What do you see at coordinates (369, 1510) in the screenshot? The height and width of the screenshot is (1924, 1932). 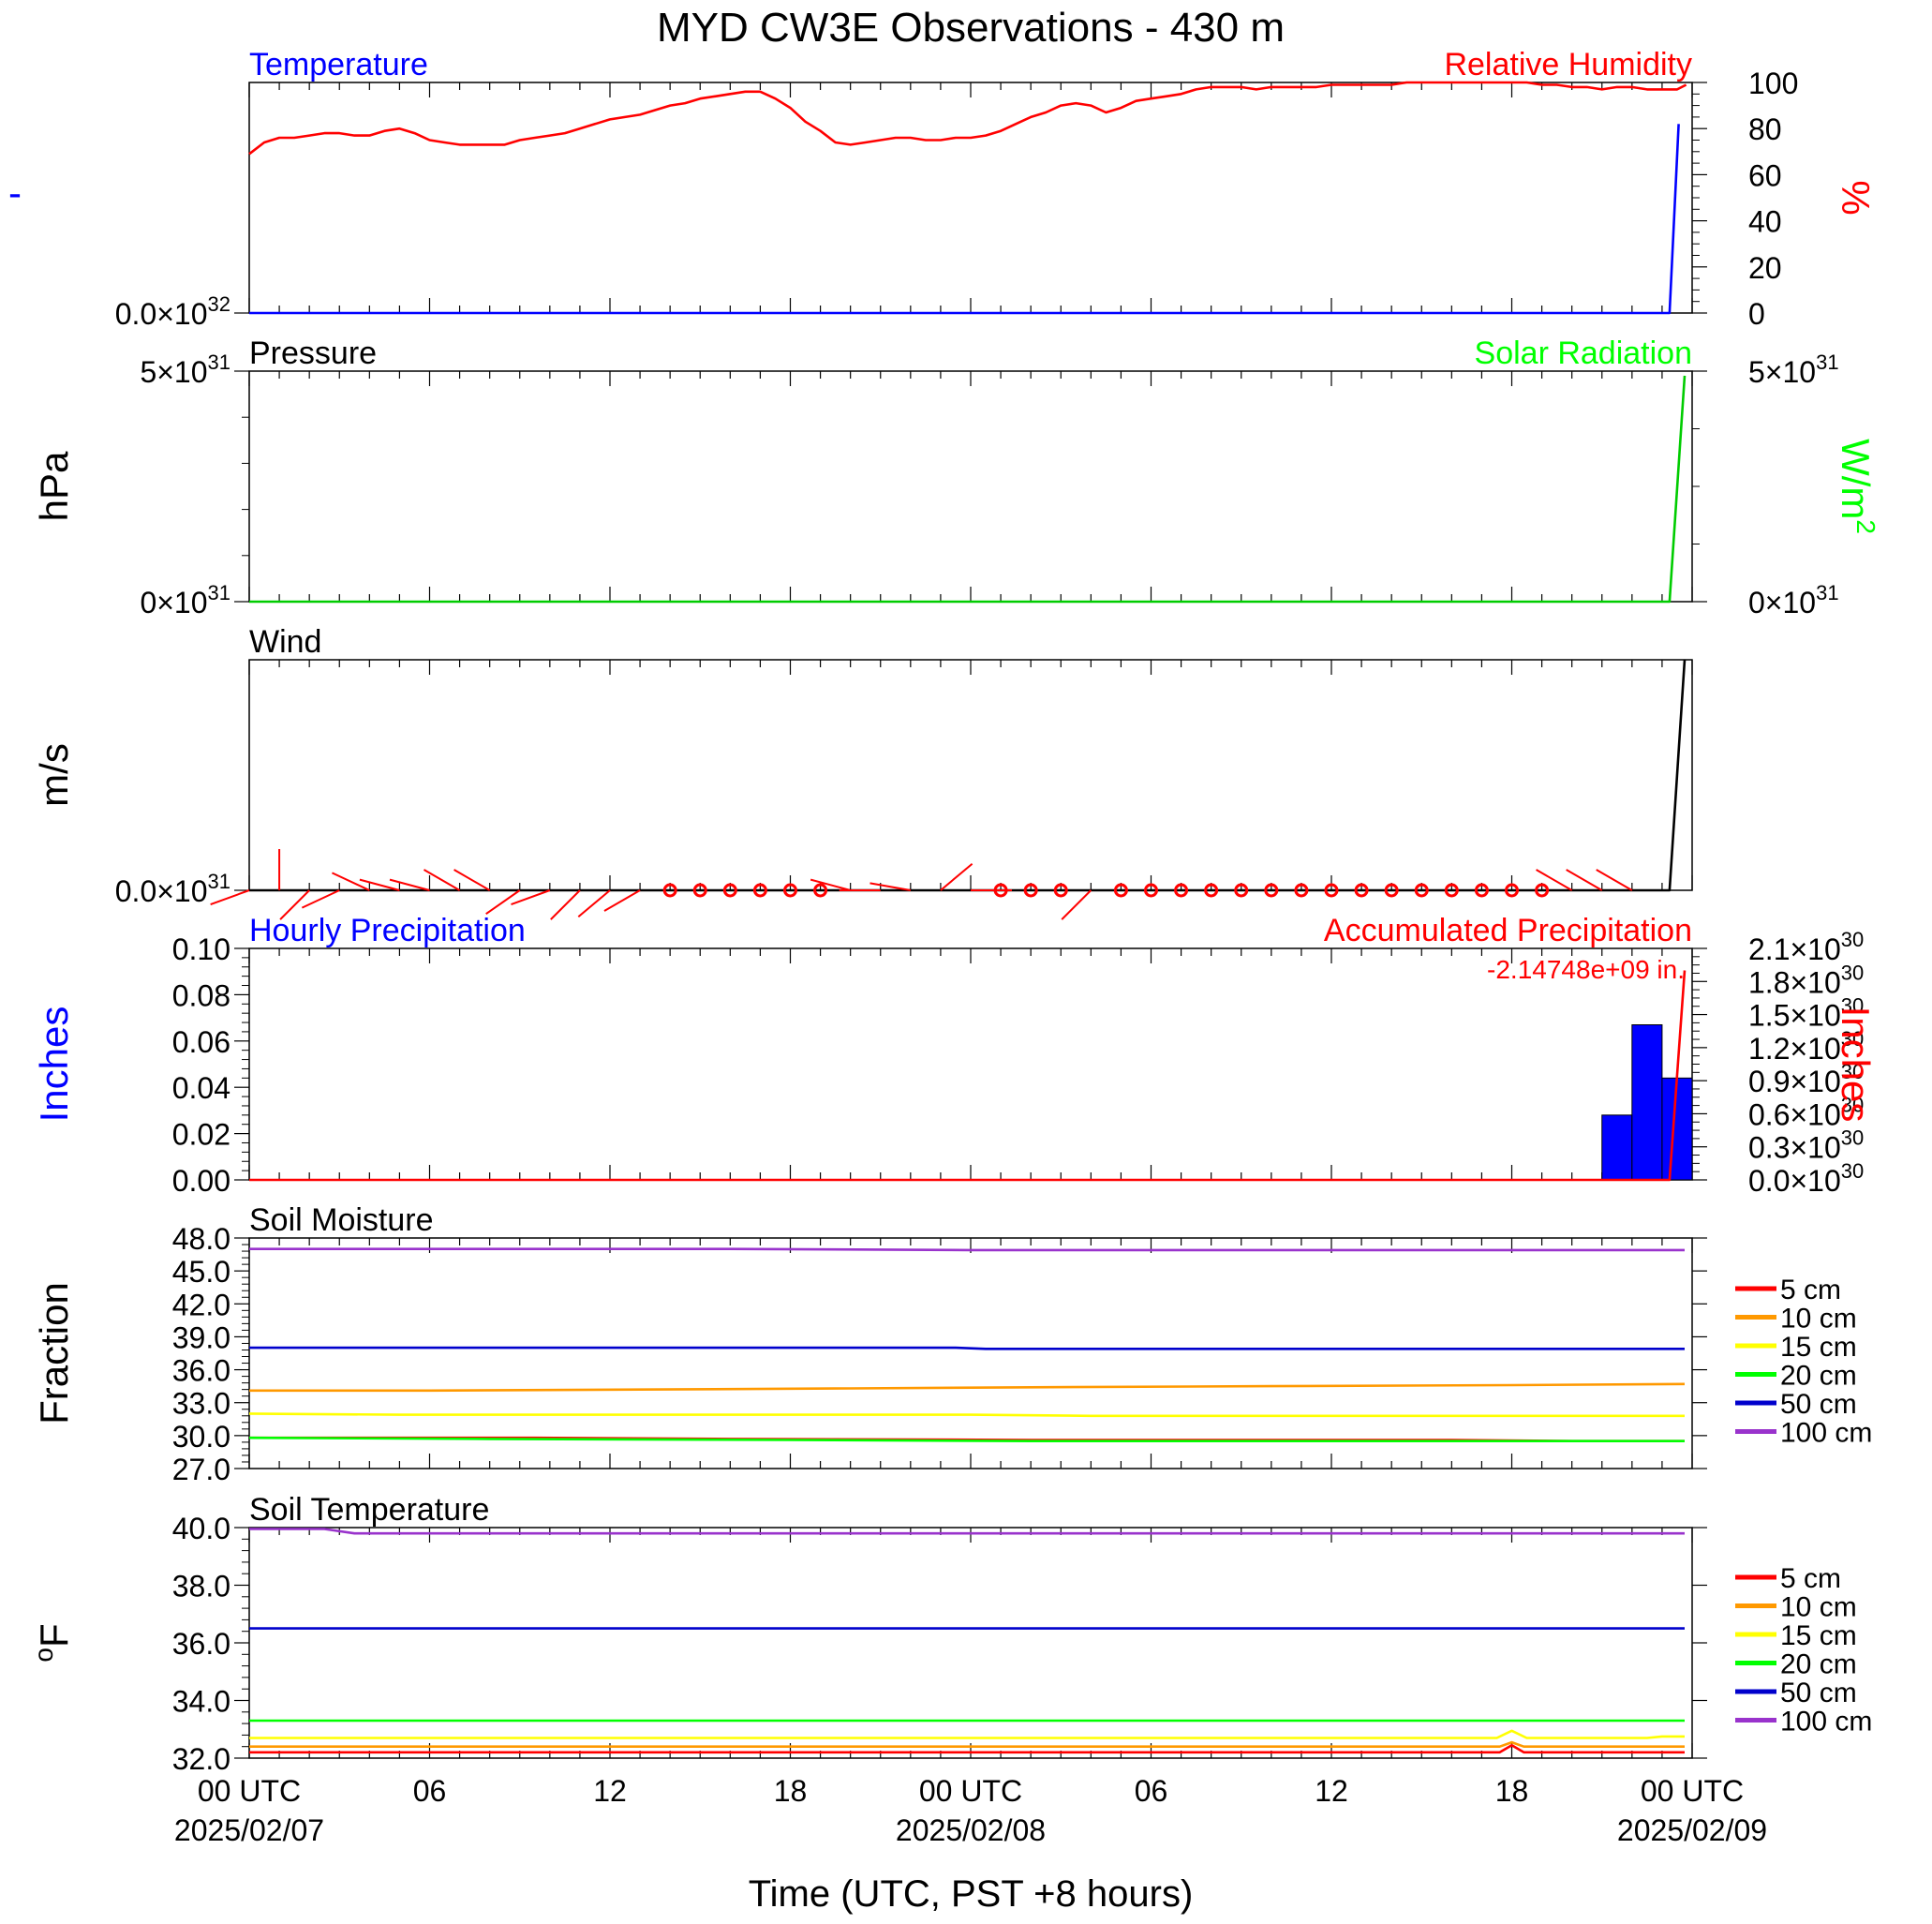 I see `panel-title-left: Soil Temperature` at bounding box center [369, 1510].